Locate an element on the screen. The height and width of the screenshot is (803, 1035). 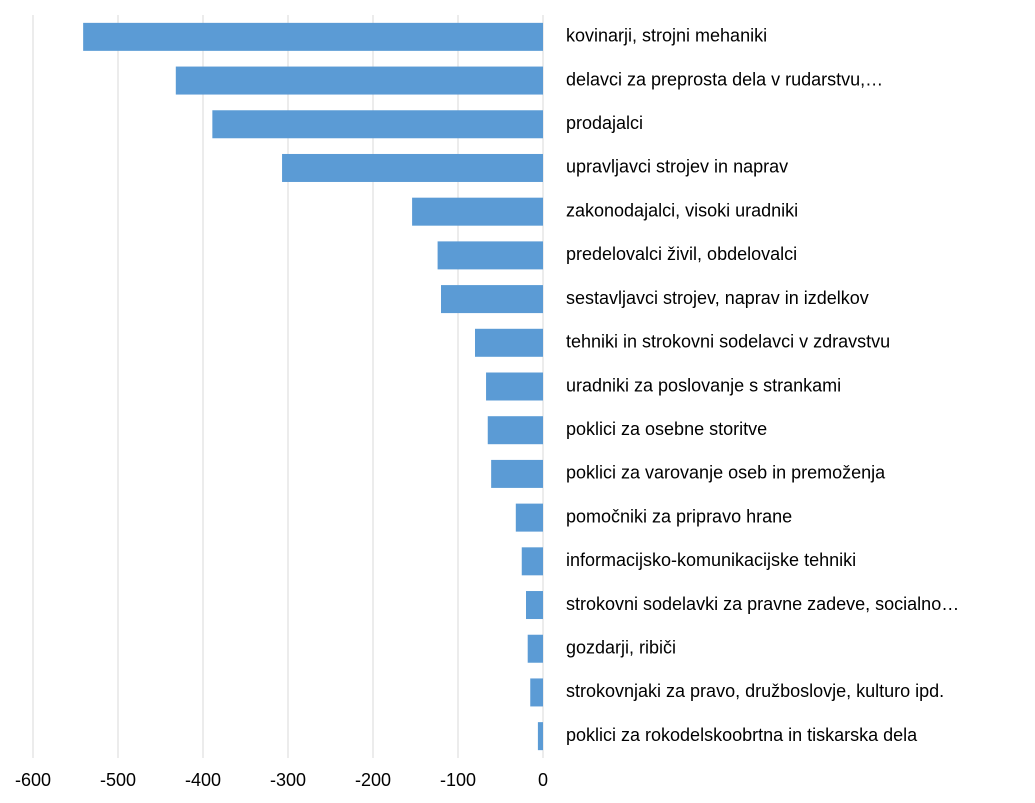
y-tick-label: uradniki za poslovanje s strankami is located at coordinates (703, 385).